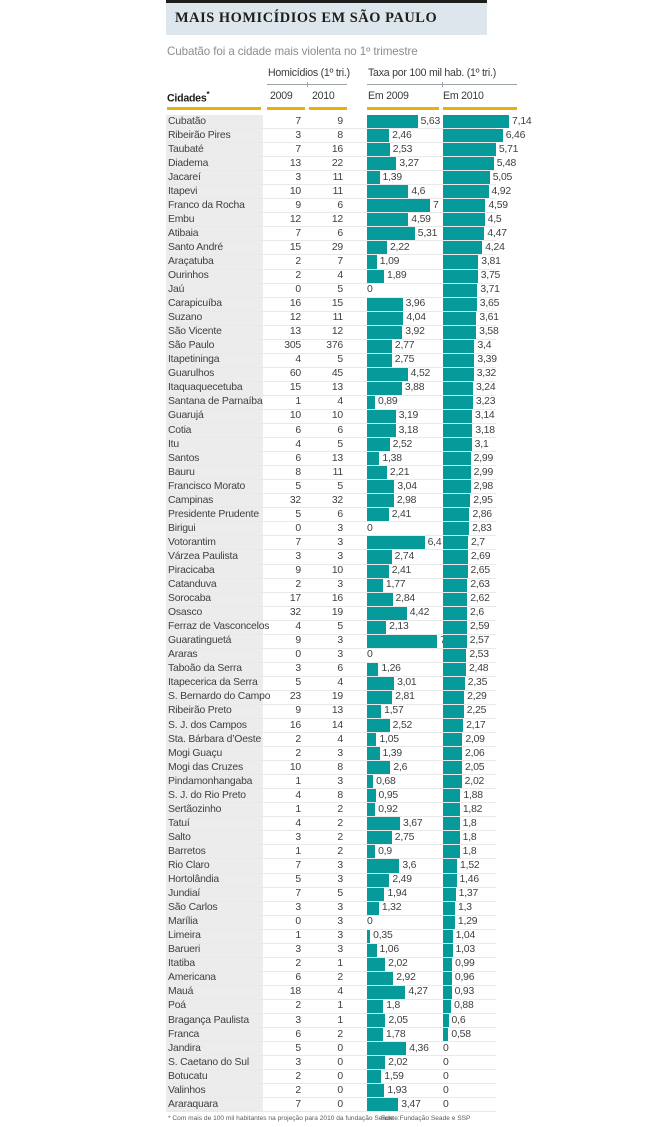 Image resolution: width=650 pixels, height=1127 pixels. What do you see at coordinates (337, 206) in the screenshot?
I see `table-row: Franco da Rocha 9 6 7 4,59` at bounding box center [337, 206].